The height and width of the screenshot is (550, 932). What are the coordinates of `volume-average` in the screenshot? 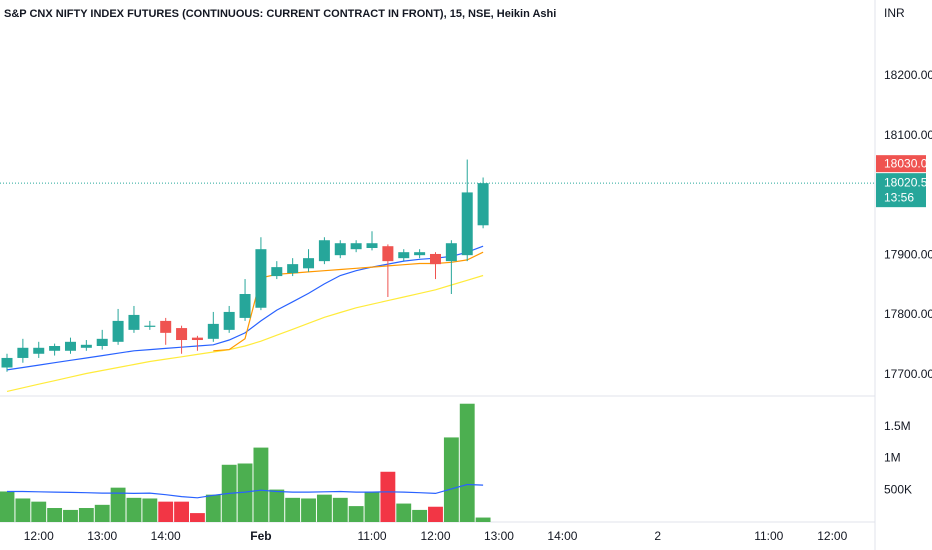 It's located at (245, 491).